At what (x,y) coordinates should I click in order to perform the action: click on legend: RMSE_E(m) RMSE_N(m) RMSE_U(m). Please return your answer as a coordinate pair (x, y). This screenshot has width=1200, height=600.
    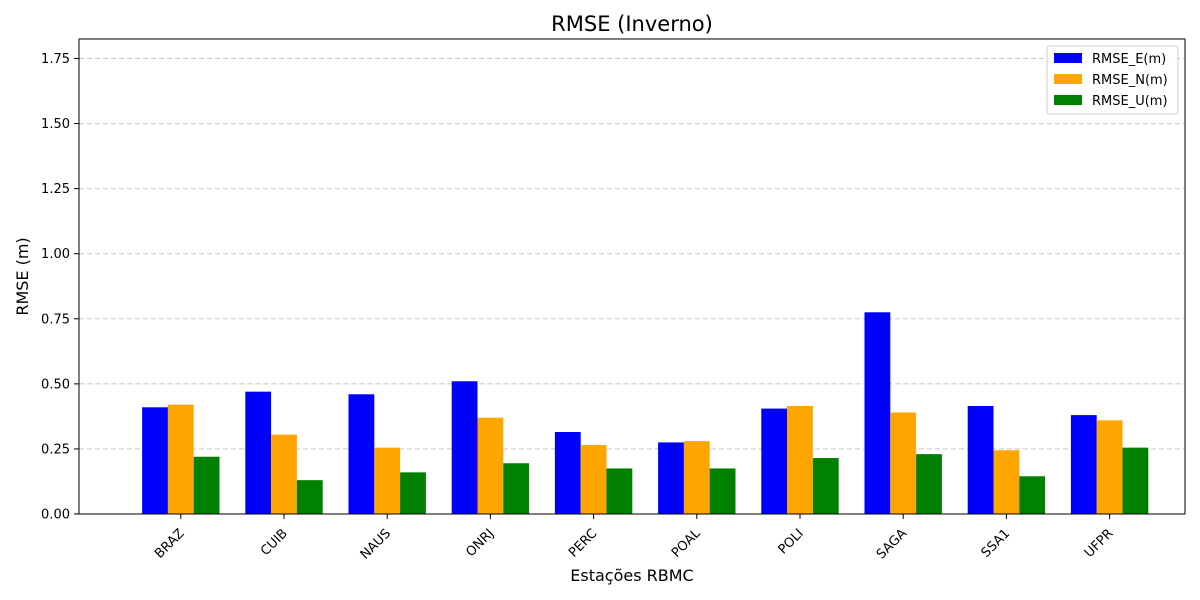
    Looking at the image, I should click on (1112, 80).